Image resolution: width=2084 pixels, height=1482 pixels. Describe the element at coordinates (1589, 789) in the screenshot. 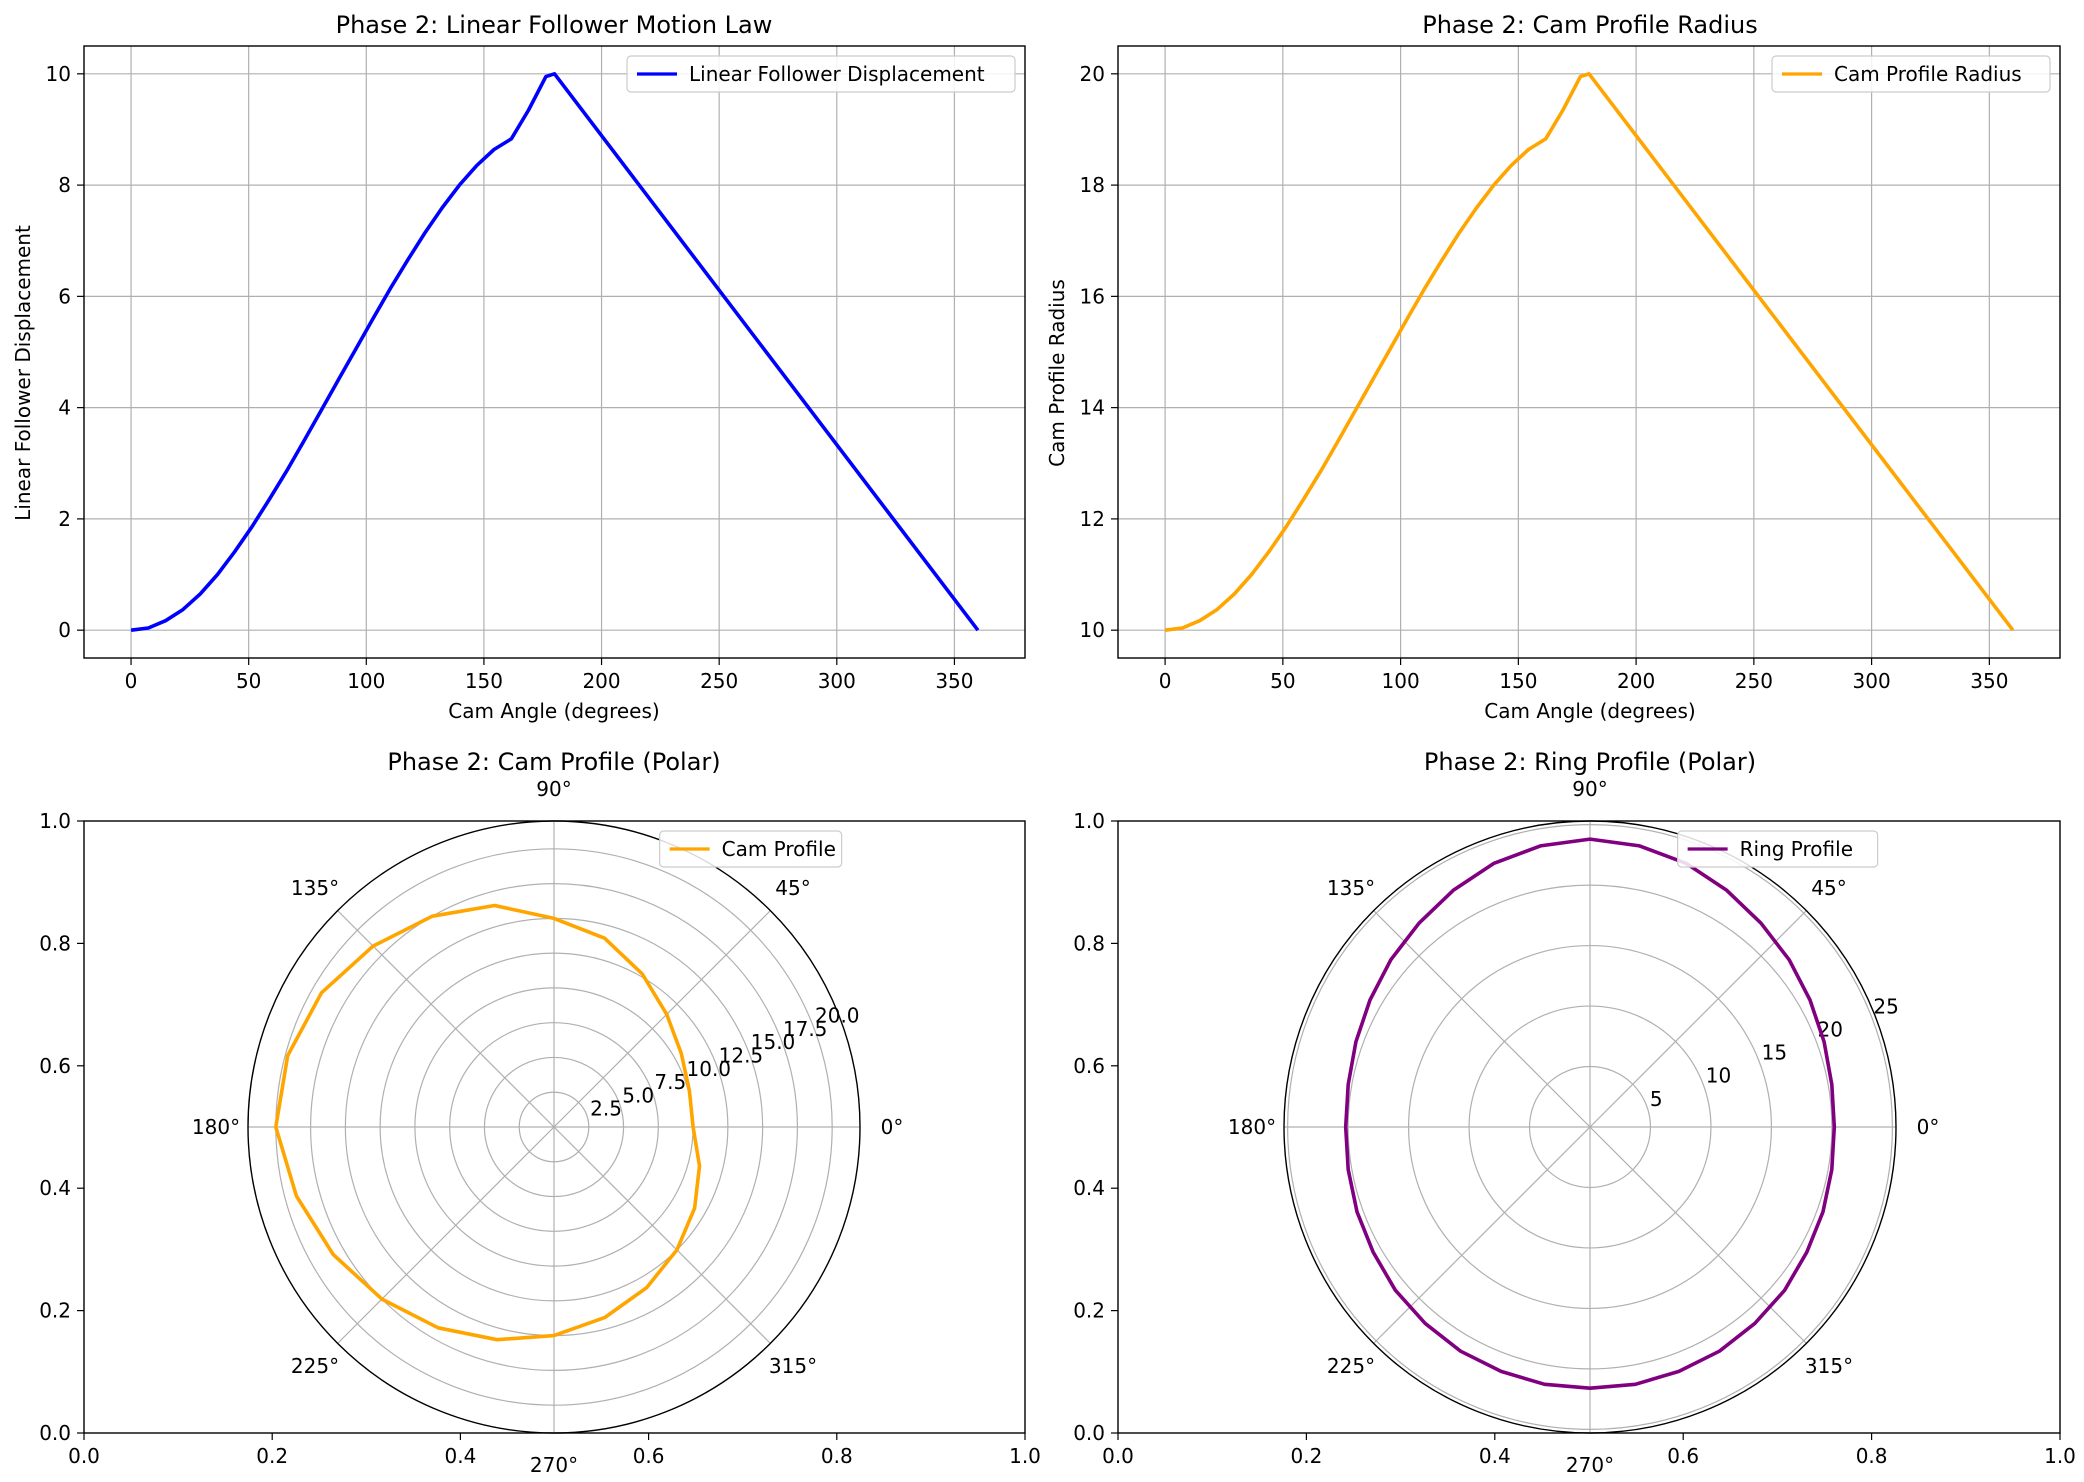

I see `theta-tick-label: 90°` at that location.